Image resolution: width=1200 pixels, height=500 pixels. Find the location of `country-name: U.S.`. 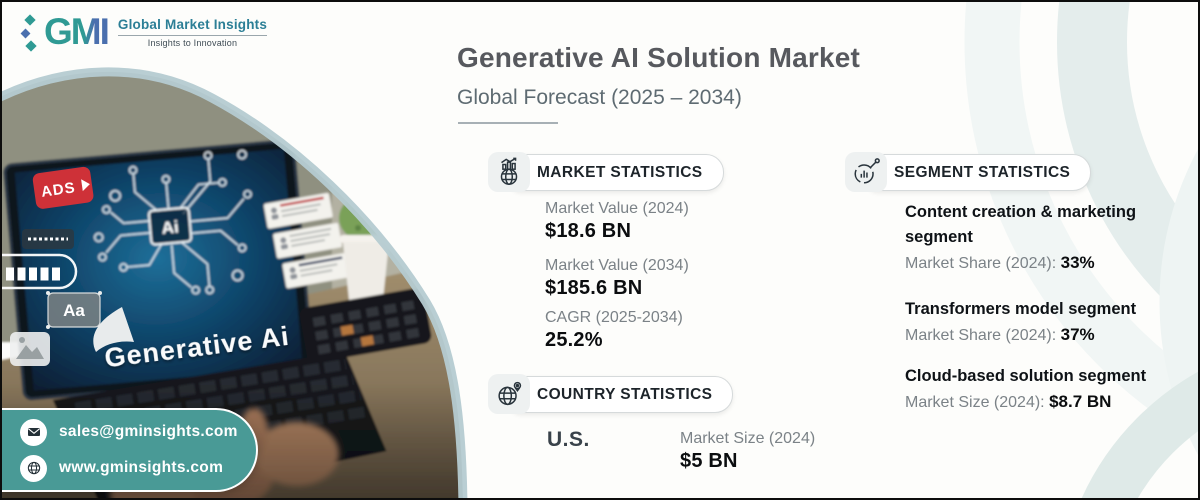

country-name: U.S. is located at coordinates (568, 439).